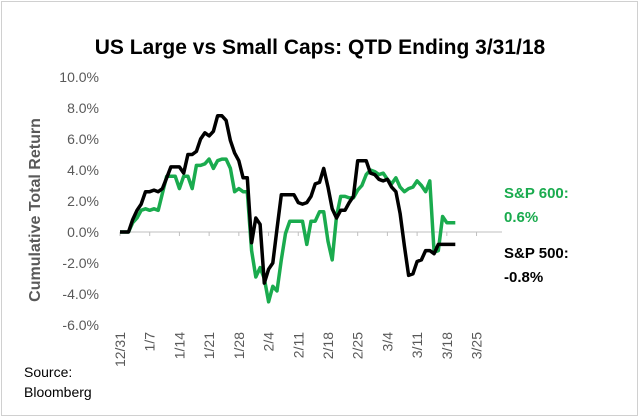 The width and height of the screenshot is (639, 417). Describe the element at coordinates (417, 345) in the screenshot. I see `x-tick-label: 3/11` at that location.